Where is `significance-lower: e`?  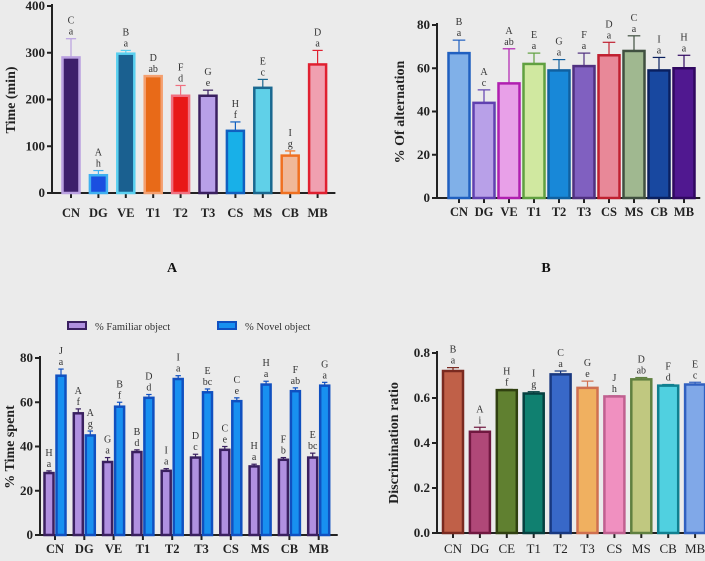 significance-lower: e is located at coordinates (208, 83).